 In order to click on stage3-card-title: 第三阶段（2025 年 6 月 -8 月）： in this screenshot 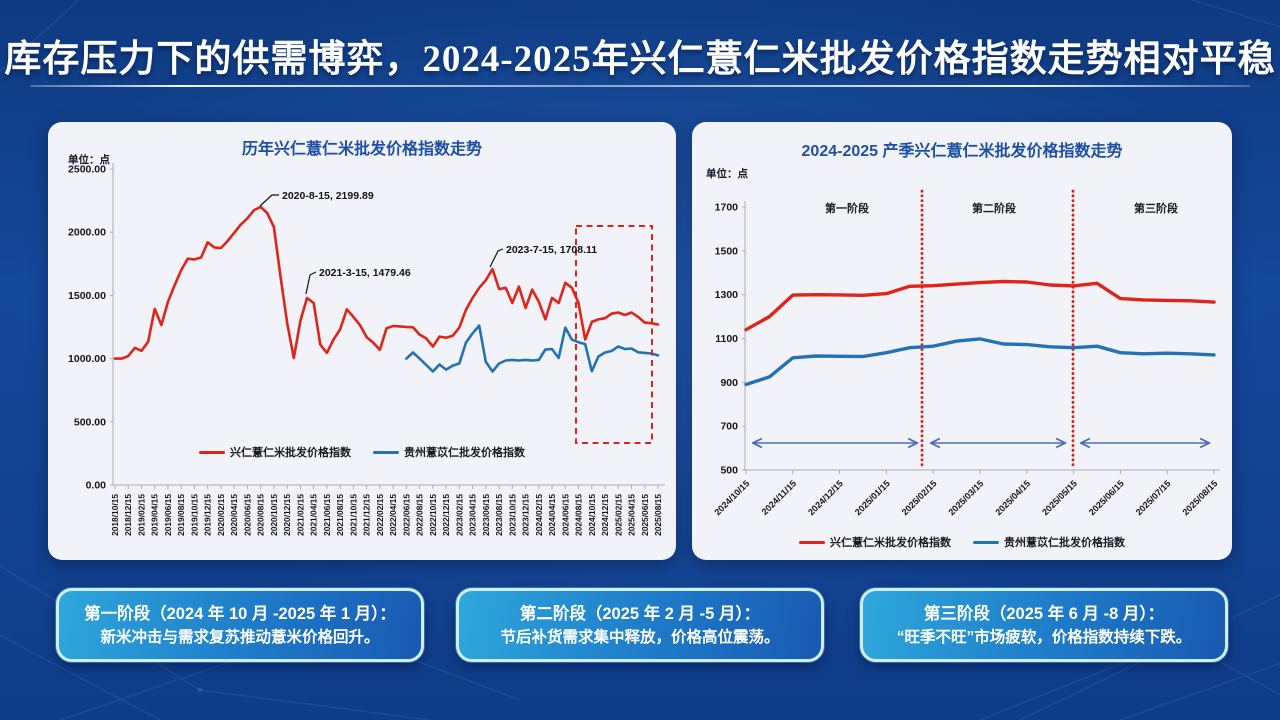, I will do `click(1044, 613)`.